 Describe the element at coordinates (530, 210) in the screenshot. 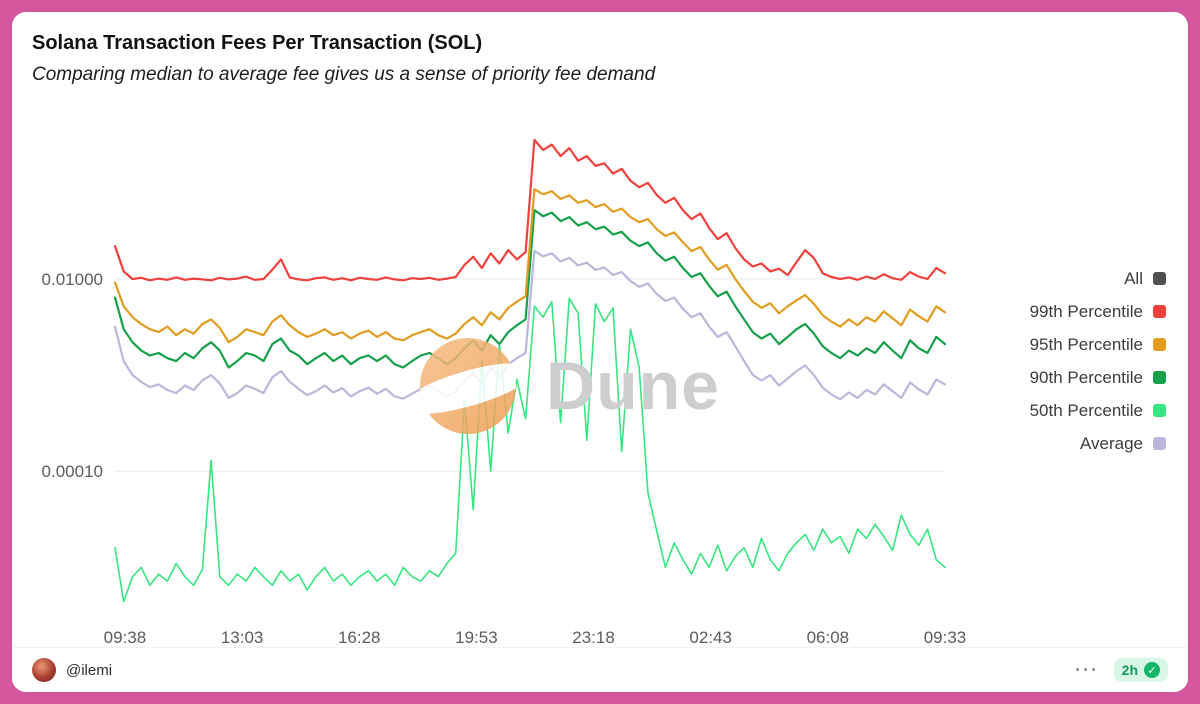

I see `series-99th-percentile` at that location.